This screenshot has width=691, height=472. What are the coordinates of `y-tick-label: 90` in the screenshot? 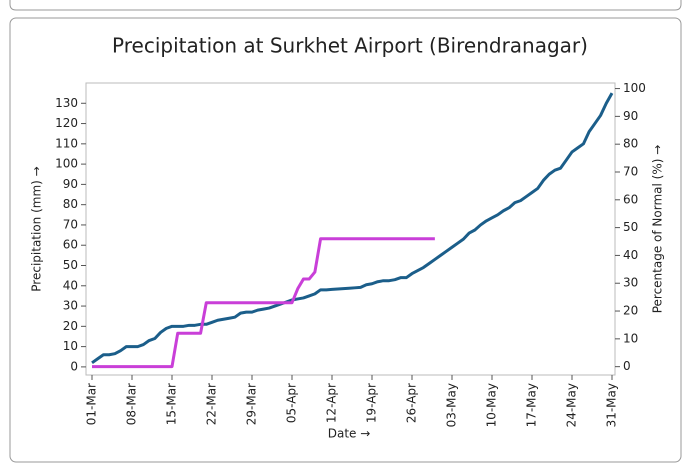 It's located at (70, 184).